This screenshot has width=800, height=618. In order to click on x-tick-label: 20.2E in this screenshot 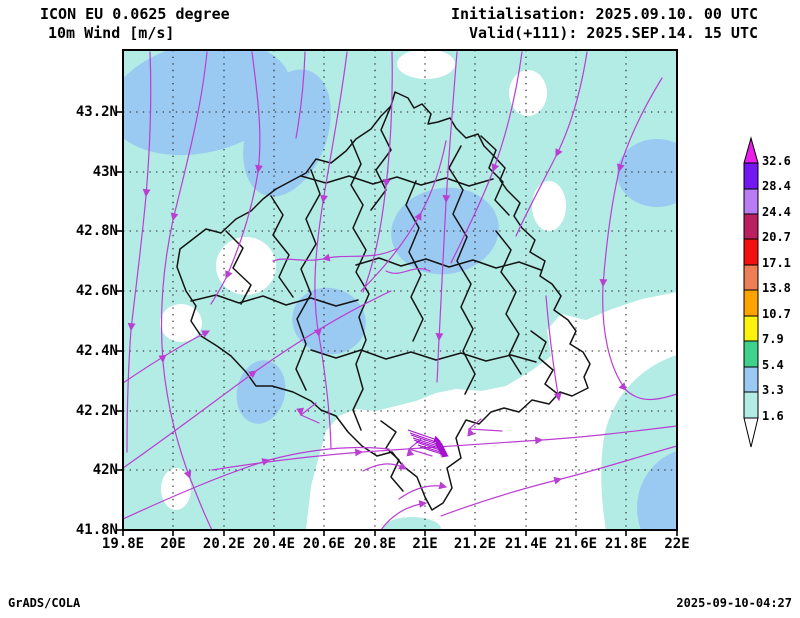, I will do `click(224, 544)`.